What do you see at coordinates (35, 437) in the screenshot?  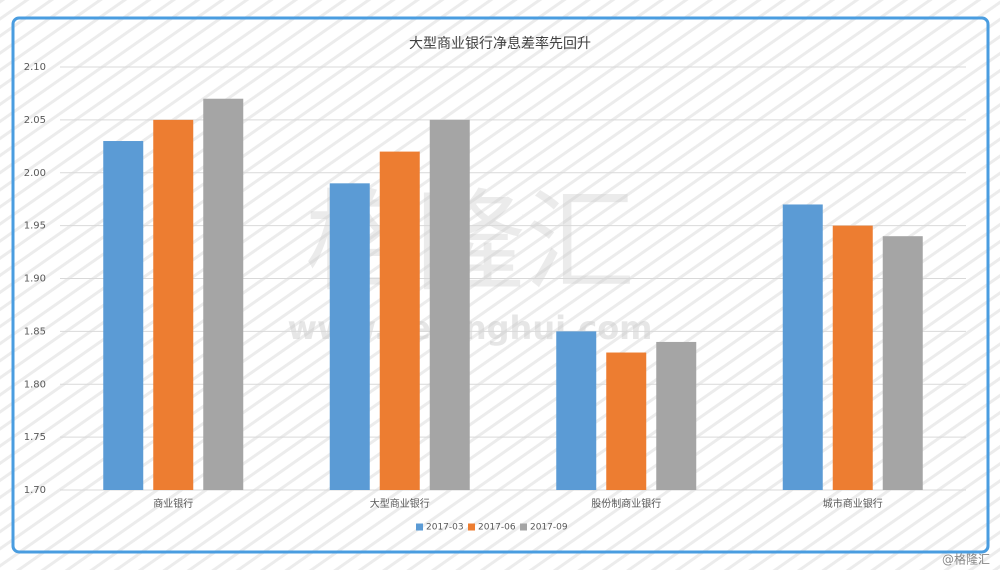 I see `y-tick-label: 1.75` at bounding box center [35, 437].